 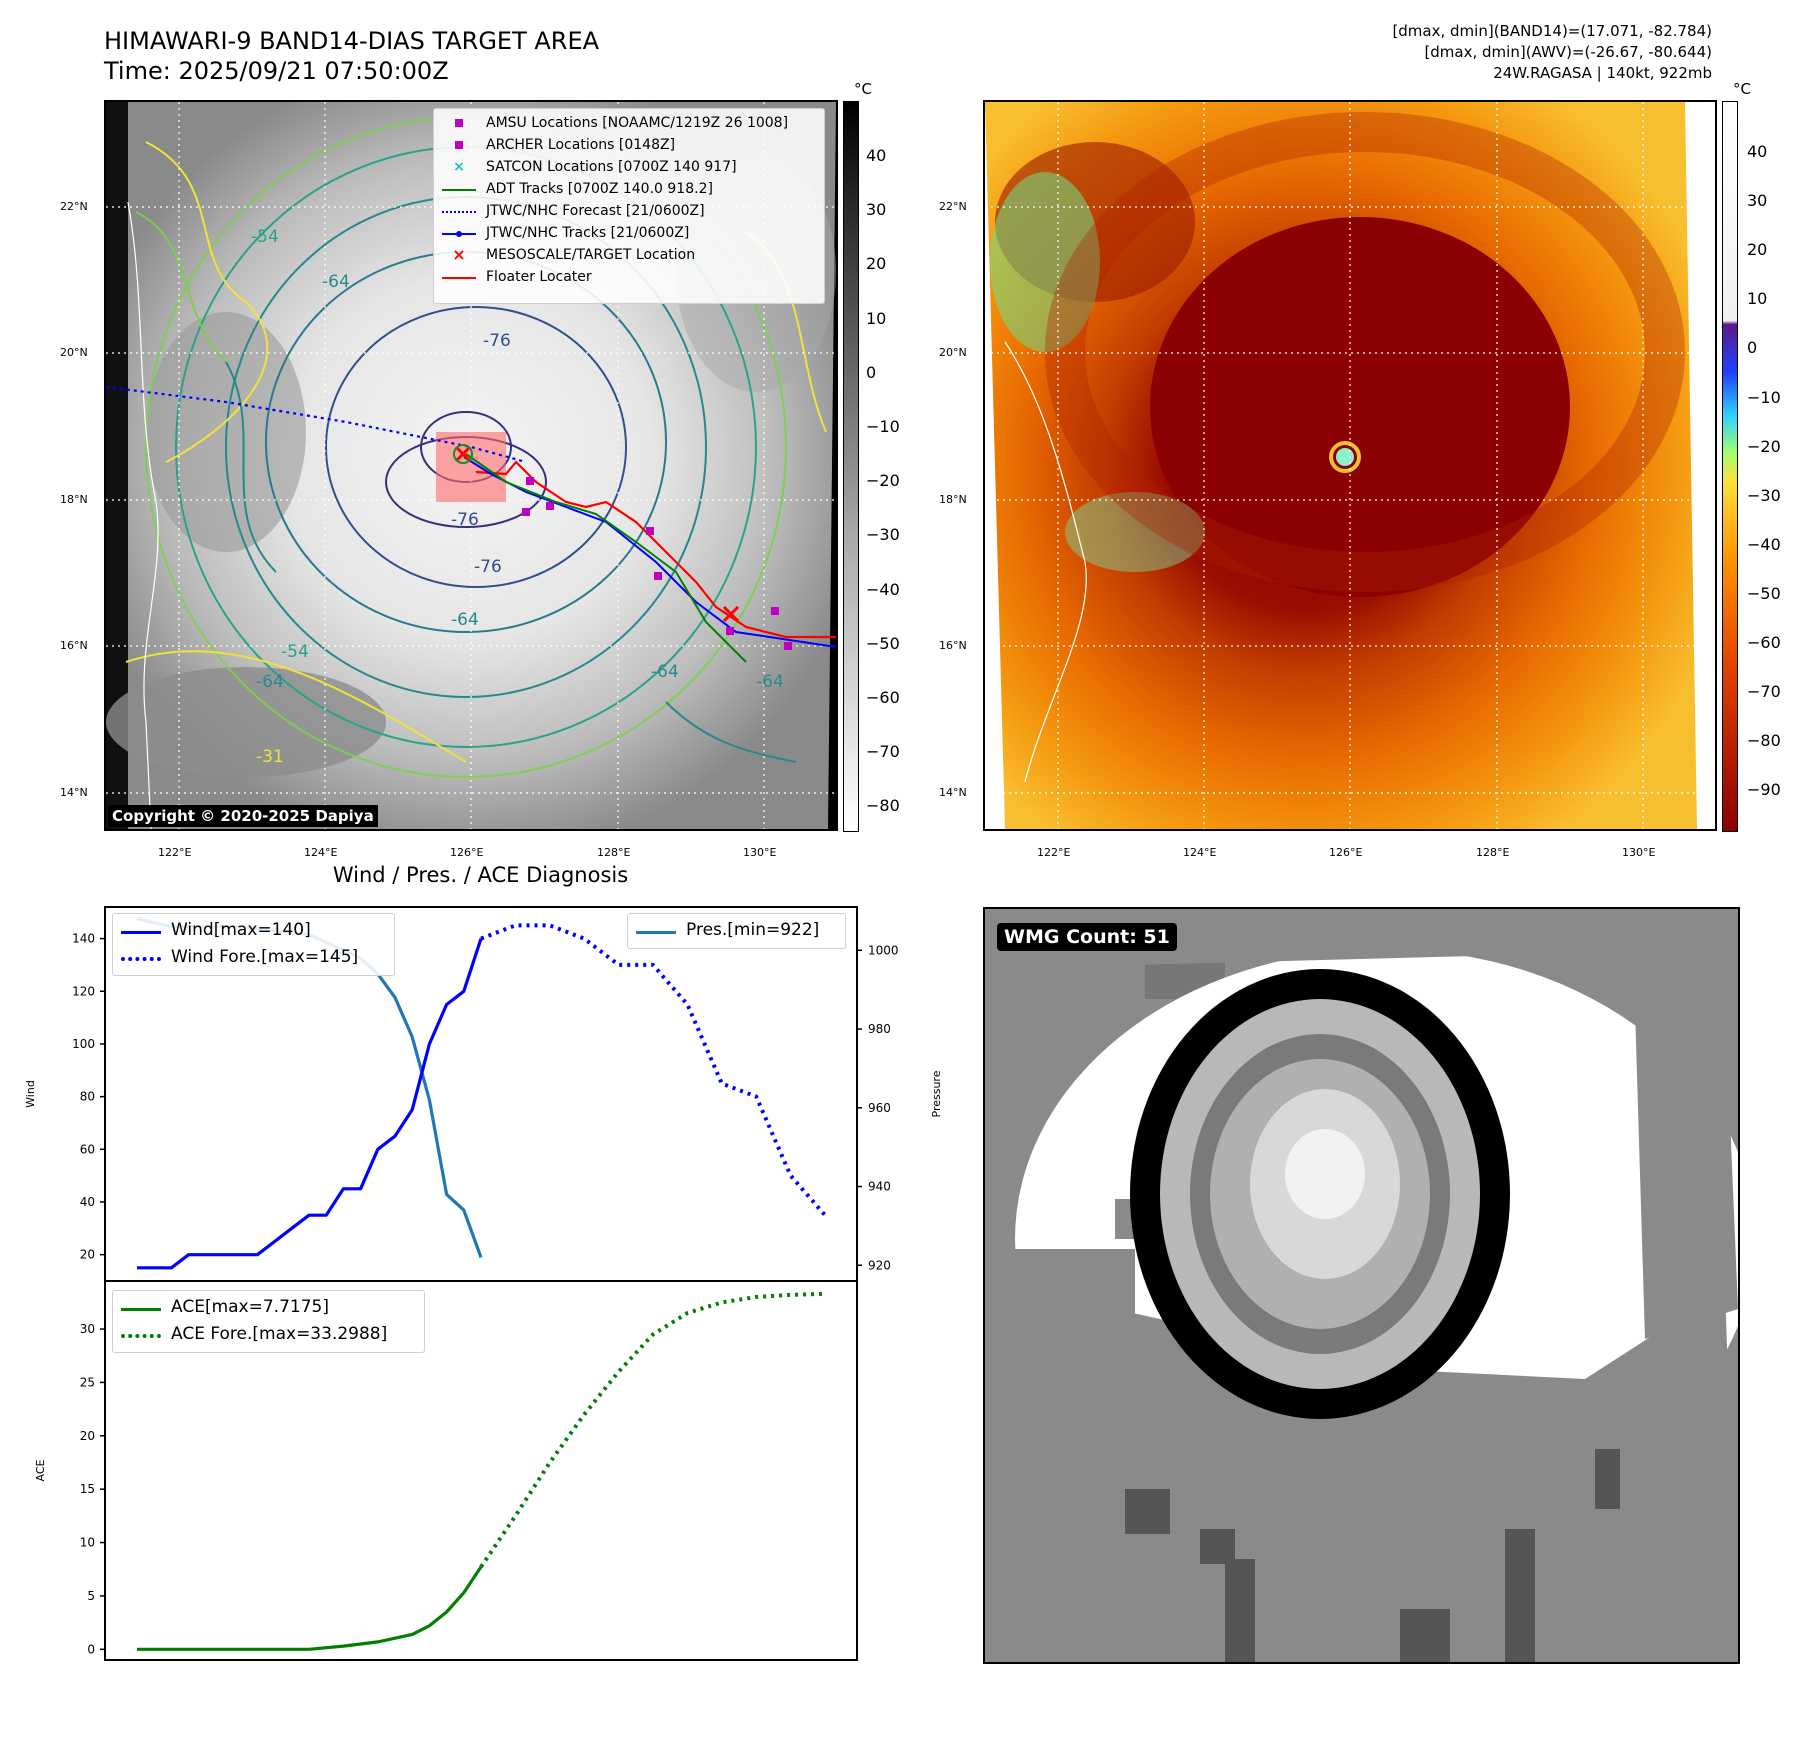 I want to click on info-awv: [dmax, dmin](AWV)=(-26.67, -80.644), so click(x=1568, y=52).